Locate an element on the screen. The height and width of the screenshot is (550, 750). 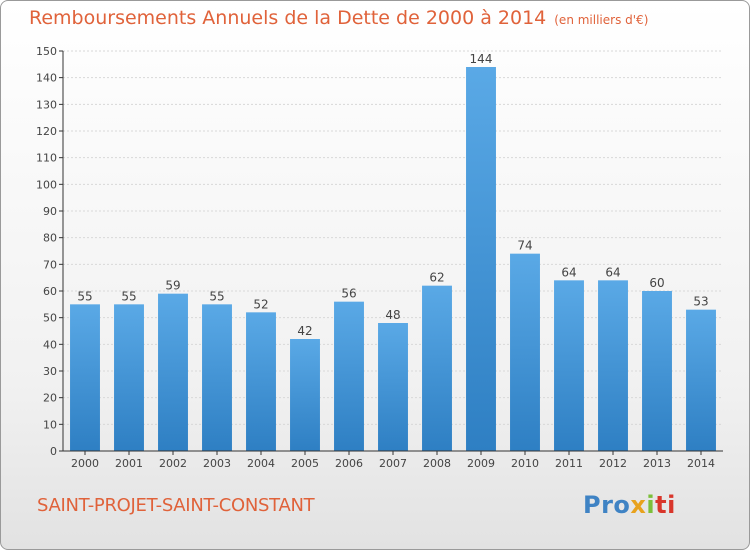
y-tick-label: 30 is located at coordinates (50, 371).